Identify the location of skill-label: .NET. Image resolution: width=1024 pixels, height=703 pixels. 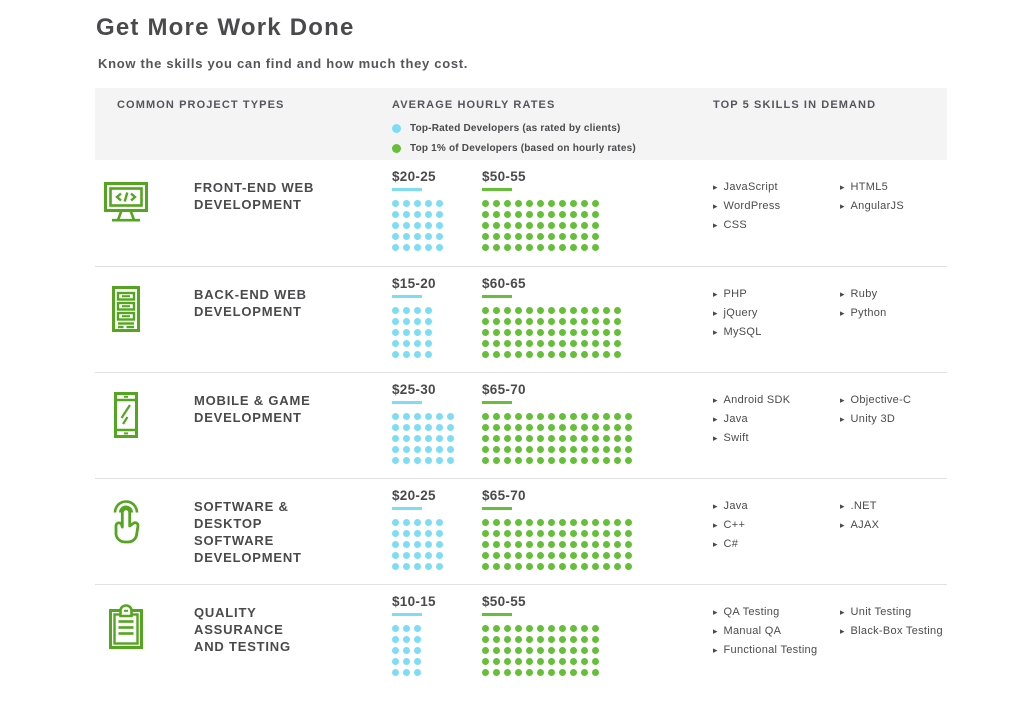
(863, 506).